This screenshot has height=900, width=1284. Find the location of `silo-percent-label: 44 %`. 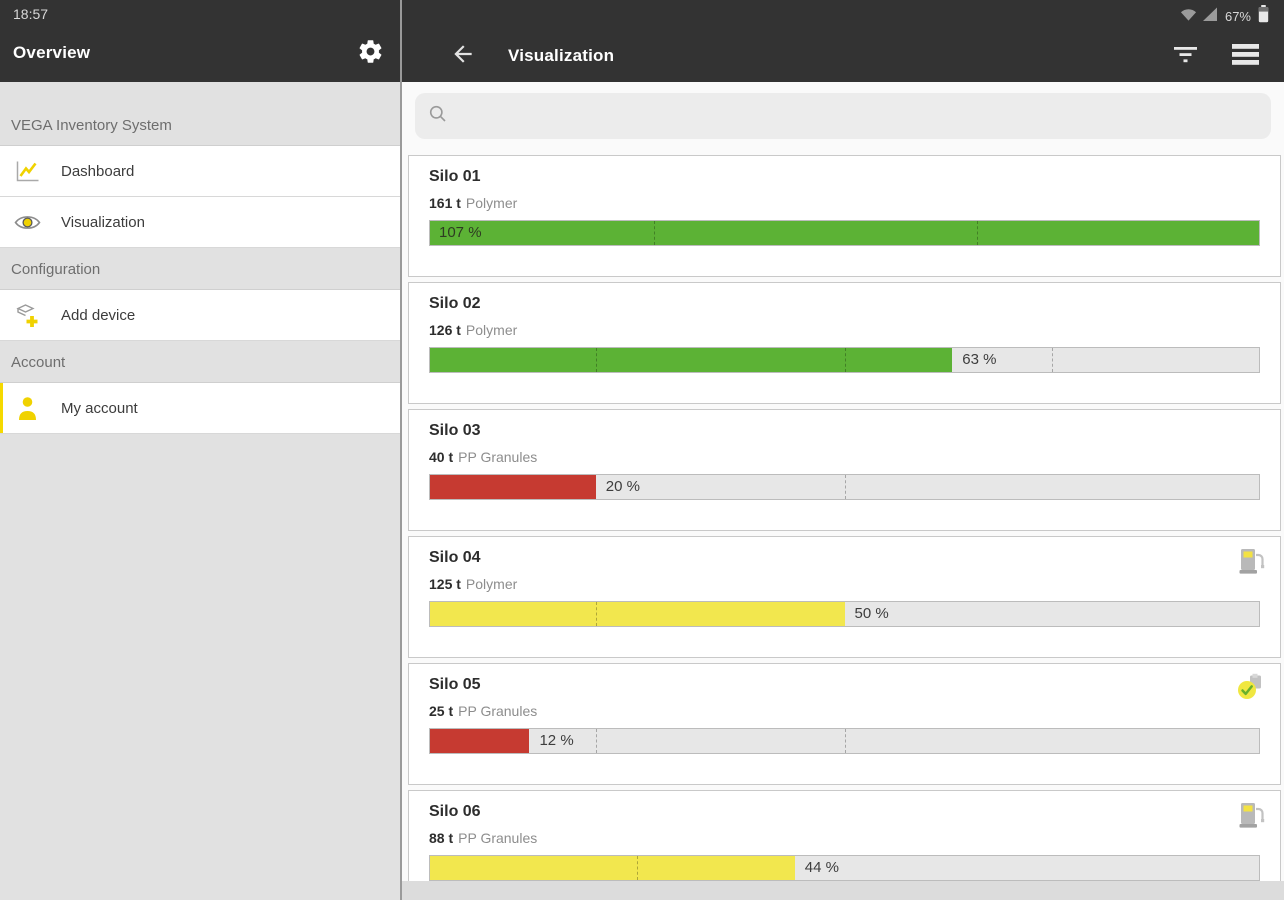

silo-percent-label: 44 % is located at coordinates (821, 867).